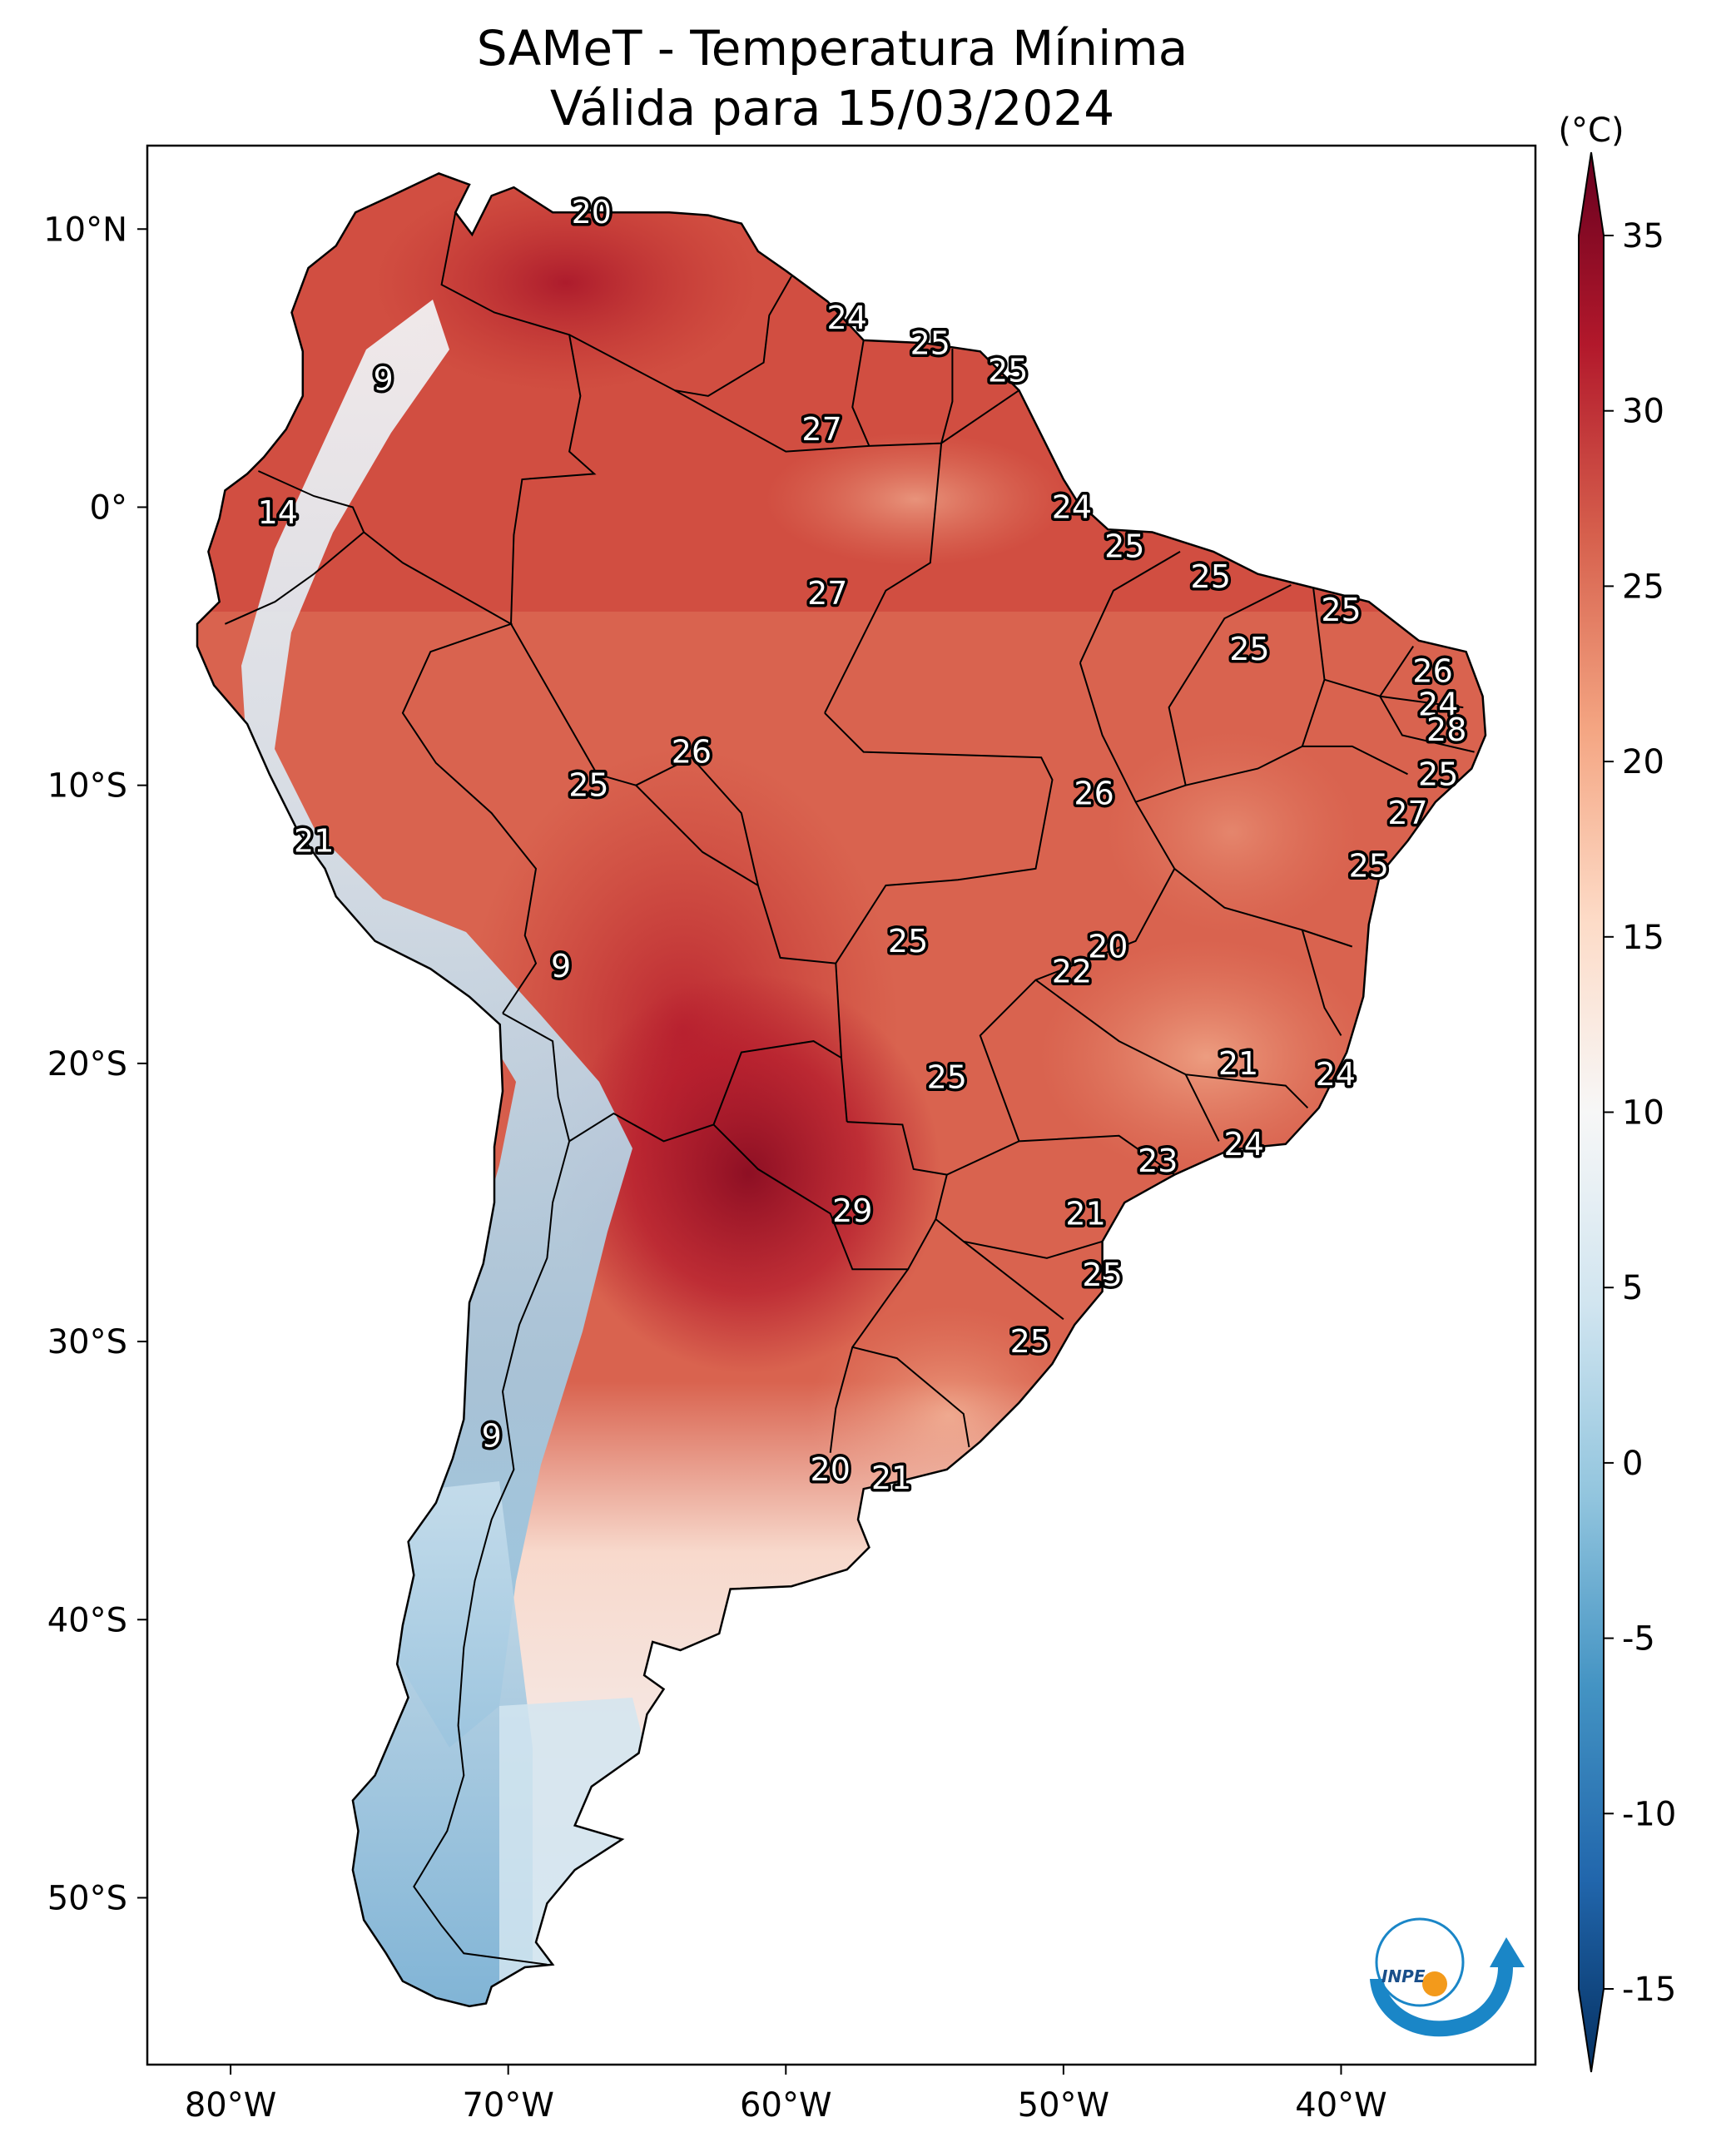 The width and height of the screenshot is (1736, 2152). I want to click on colorbar-tick-label: 10, so click(1643, 1113).